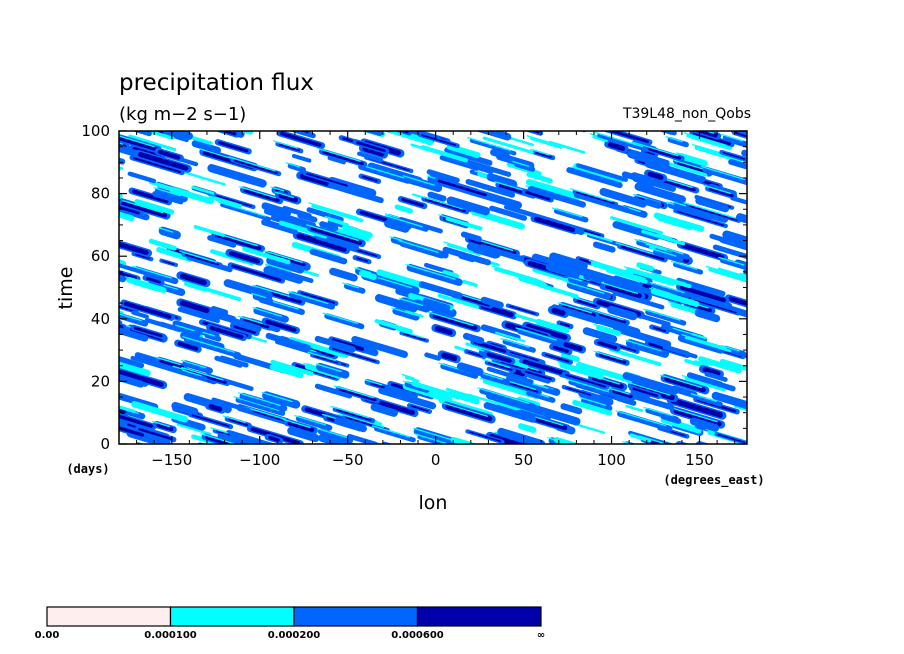 Image resolution: width=904 pixels, height=654 pixels. What do you see at coordinates (47, 635) in the screenshot?
I see `colorbar-label: 0.00` at bounding box center [47, 635].